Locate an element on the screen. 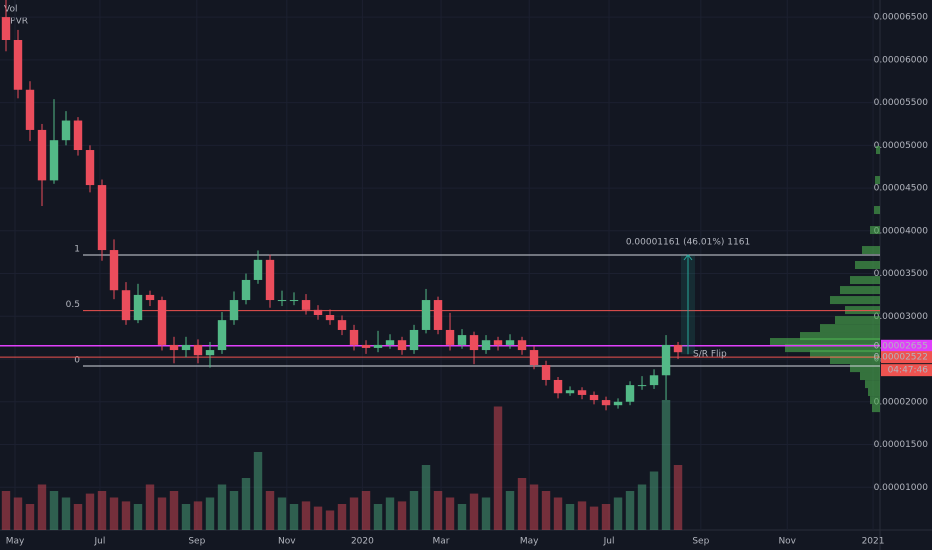 The image size is (932, 550). x-tick-label: Mar is located at coordinates (441, 542).